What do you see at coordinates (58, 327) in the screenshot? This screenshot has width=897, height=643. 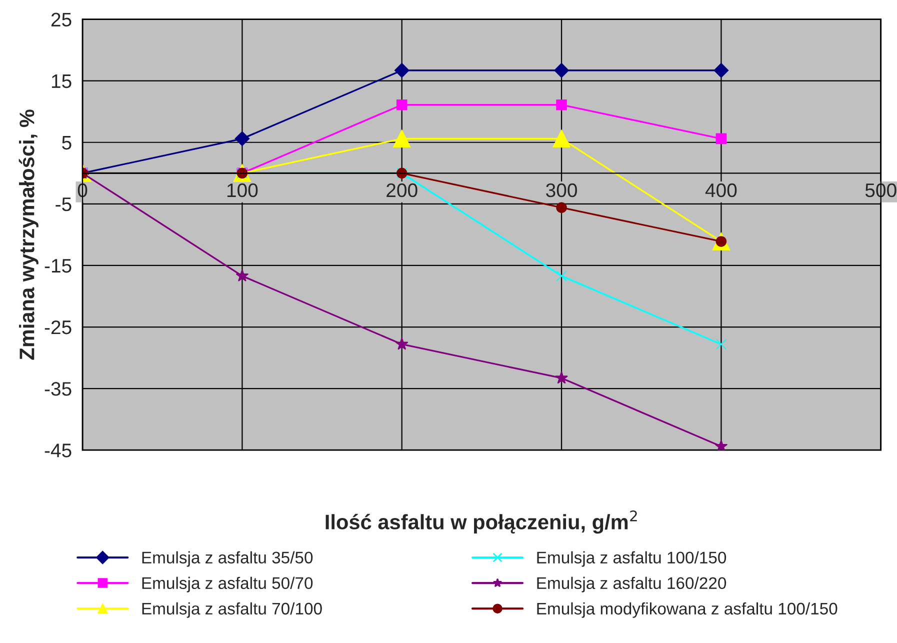 I see `y-tick-label: -25` at bounding box center [58, 327].